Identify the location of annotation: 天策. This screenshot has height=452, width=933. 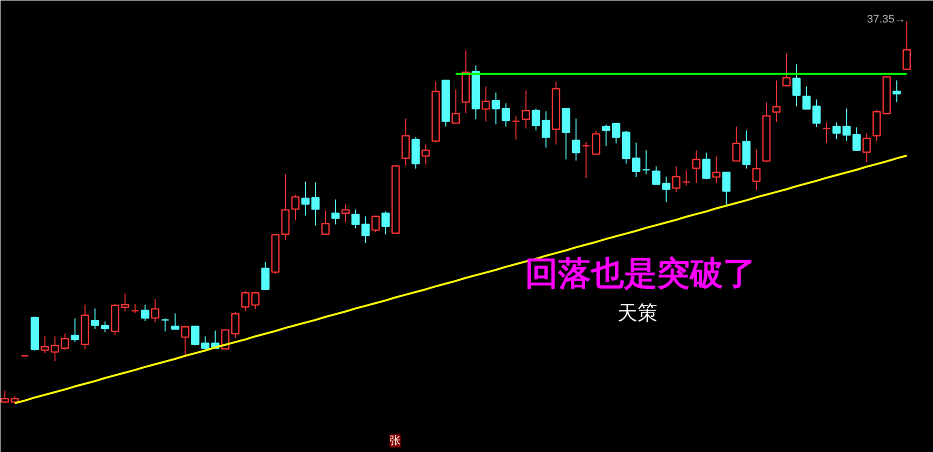
(638, 312).